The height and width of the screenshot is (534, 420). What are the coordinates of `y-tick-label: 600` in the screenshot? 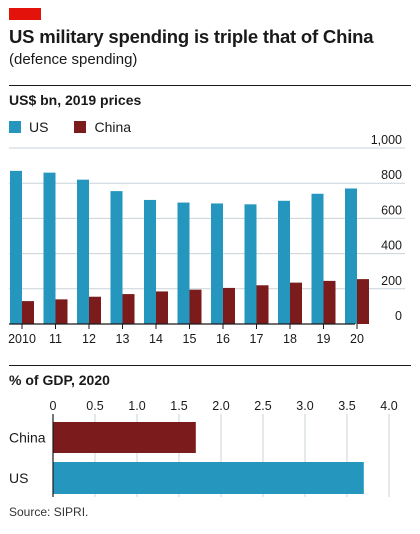 It's located at (391, 210).